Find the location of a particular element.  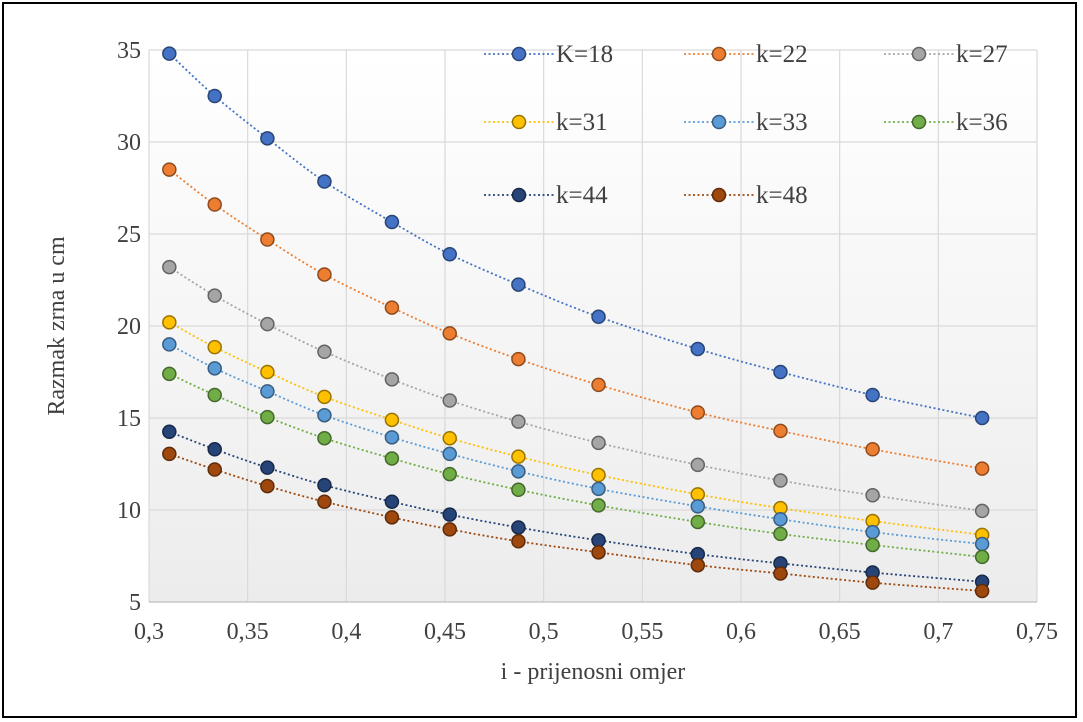

y-tick-label: 30 is located at coordinates (129, 143).